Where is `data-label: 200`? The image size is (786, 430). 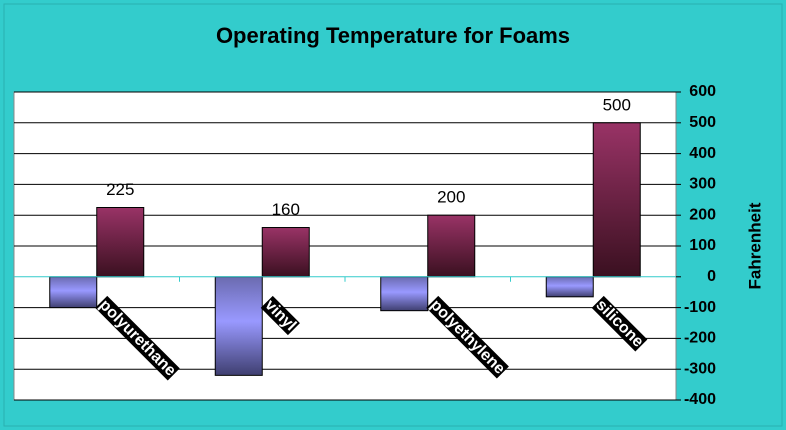 data-label: 200 is located at coordinates (451, 197).